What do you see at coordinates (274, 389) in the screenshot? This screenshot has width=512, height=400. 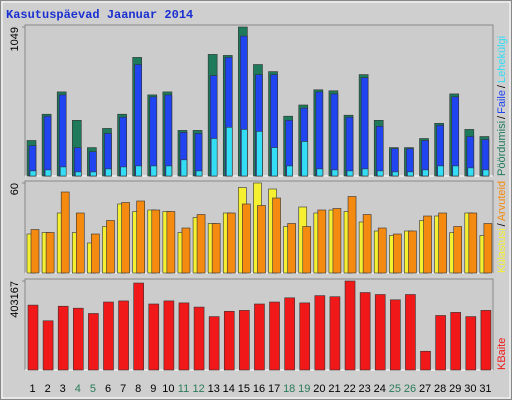 I see `x-tick-label: 17` at bounding box center [274, 389].